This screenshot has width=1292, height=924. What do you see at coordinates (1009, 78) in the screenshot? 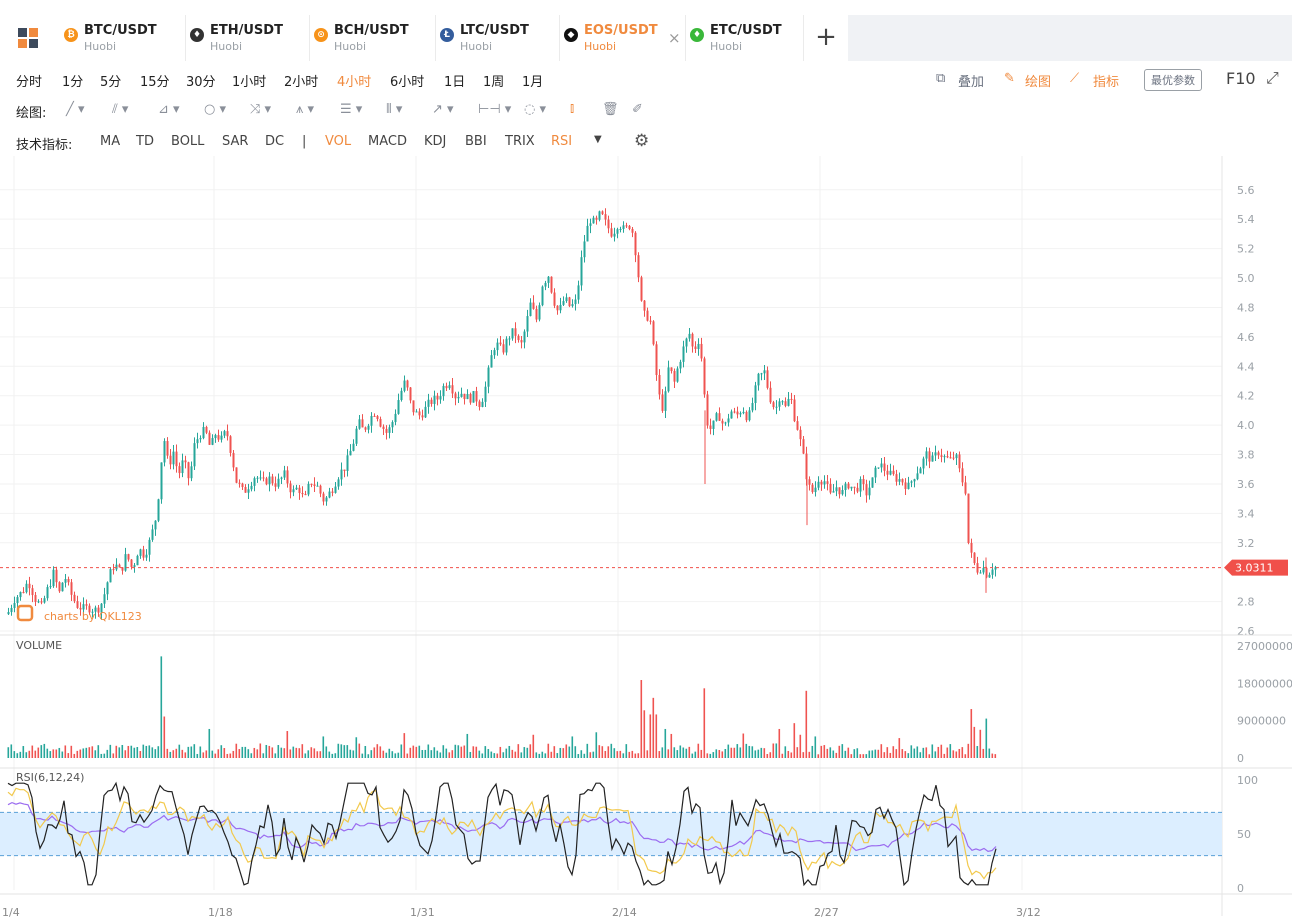
I see `draw-icon: ✎` at bounding box center [1009, 78].